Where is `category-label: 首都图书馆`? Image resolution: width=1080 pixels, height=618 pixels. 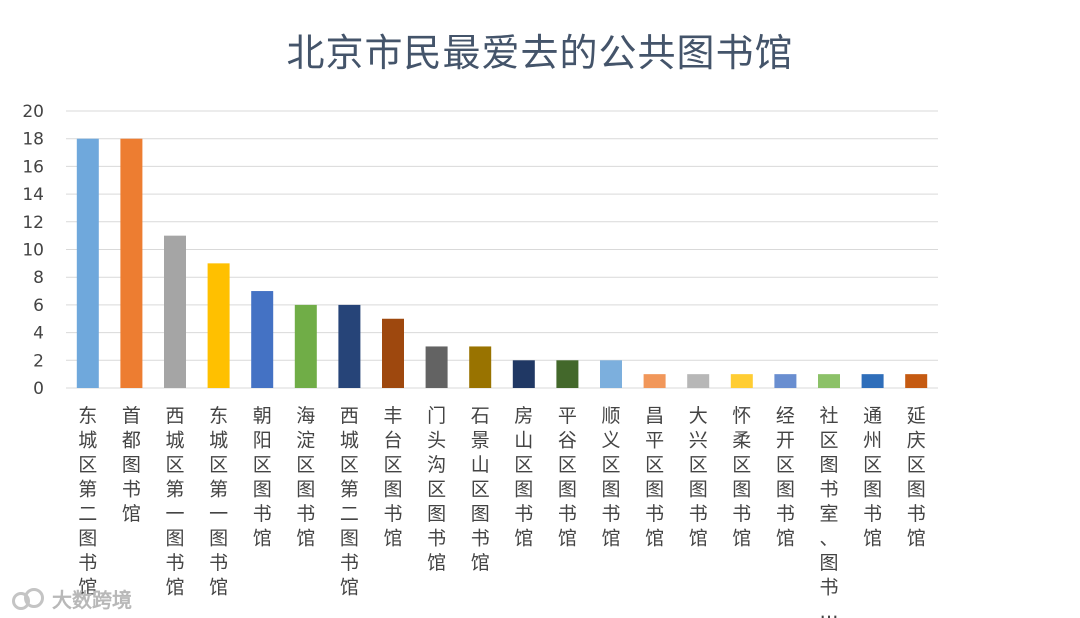
category-label: 首都图书馆 is located at coordinates (131, 465).